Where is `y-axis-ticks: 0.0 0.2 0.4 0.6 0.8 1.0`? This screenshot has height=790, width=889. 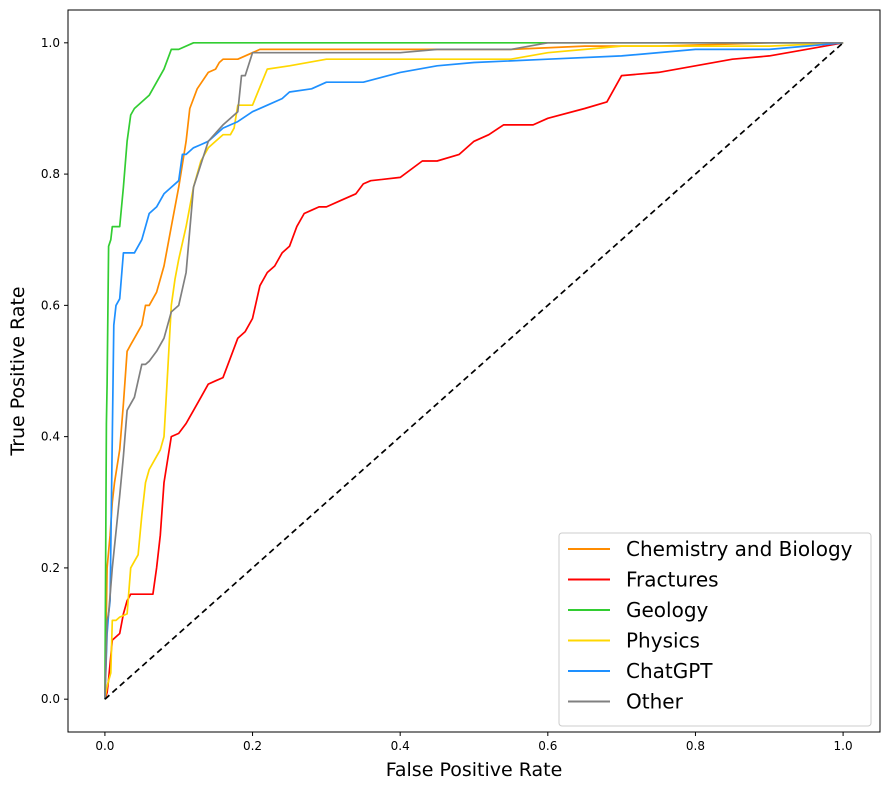 y-axis-ticks: 0.0 0.2 0.4 0.6 0.8 1.0 is located at coordinates (54, 371).